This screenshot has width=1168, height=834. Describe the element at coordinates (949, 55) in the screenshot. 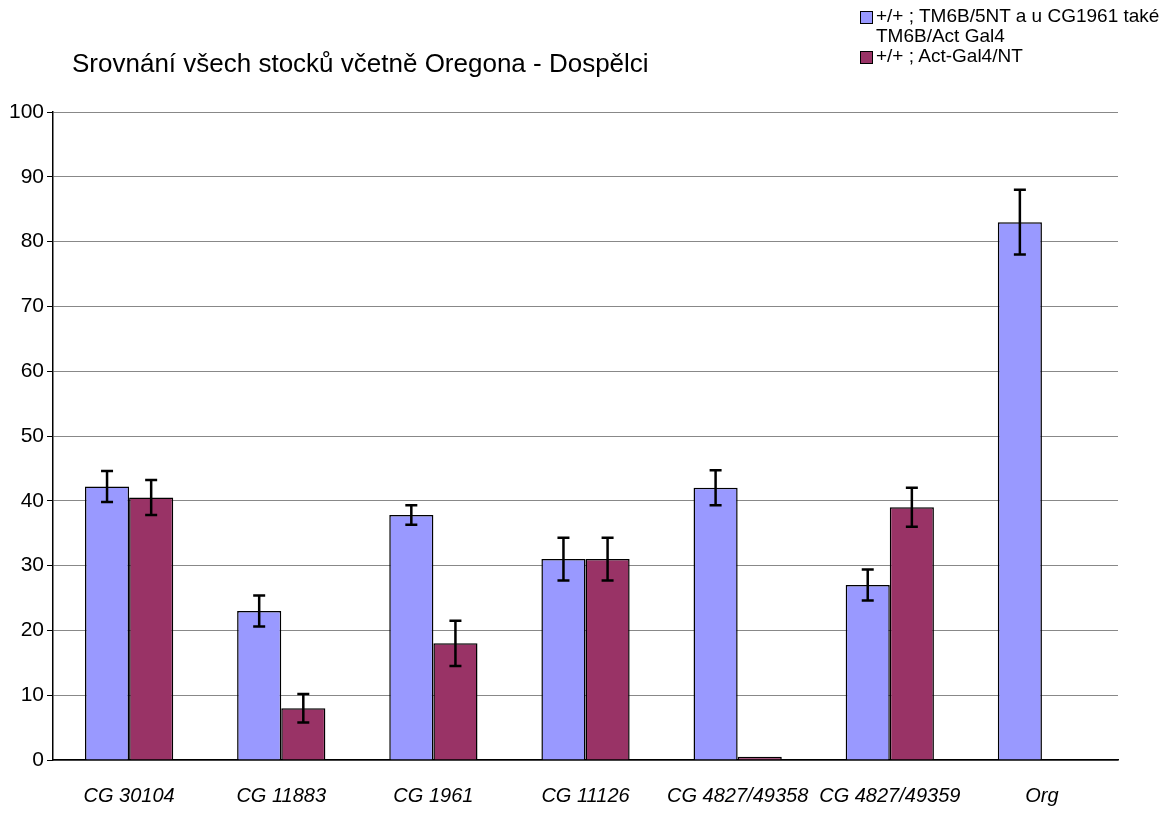

I see `legend-label: +/+ ; Act-Gal4/NT` at that location.